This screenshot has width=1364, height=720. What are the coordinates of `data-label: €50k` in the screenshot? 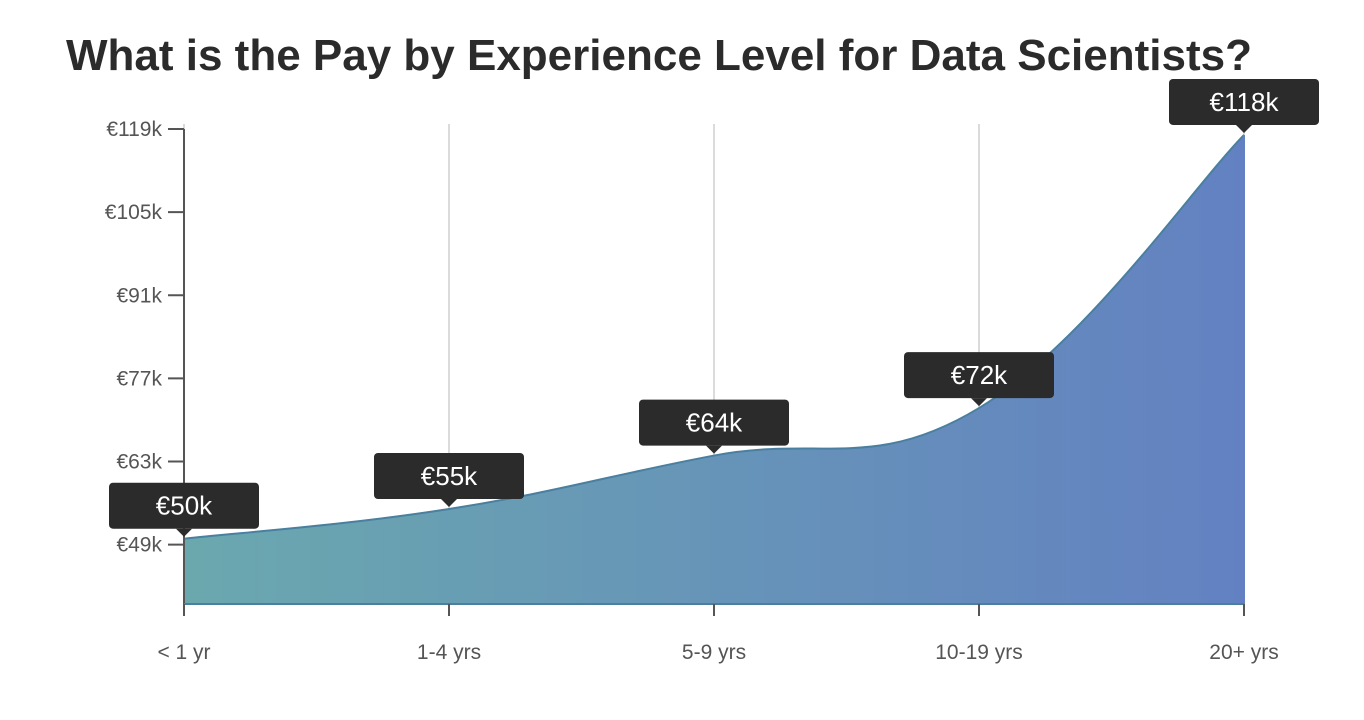 It's located at (184, 509).